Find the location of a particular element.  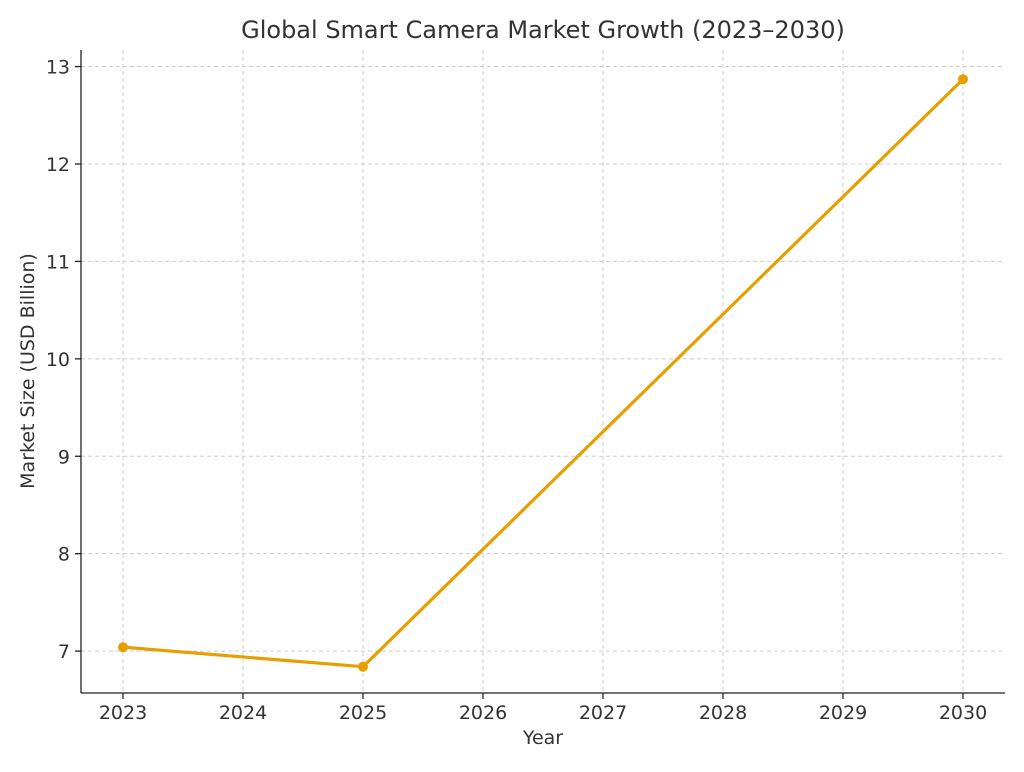

x-tick-label: 2023 is located at coordinates (123, 713).